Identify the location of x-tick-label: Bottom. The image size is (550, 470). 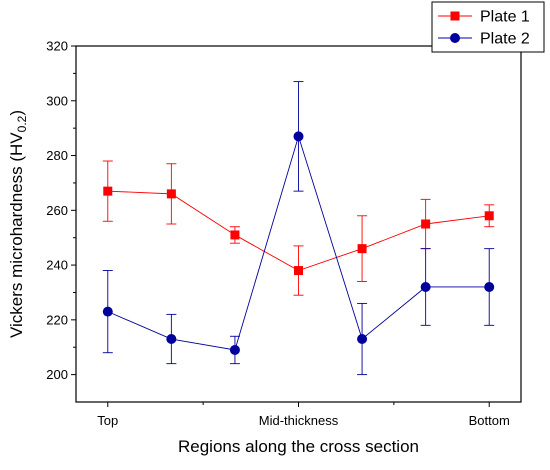
(489, 420).